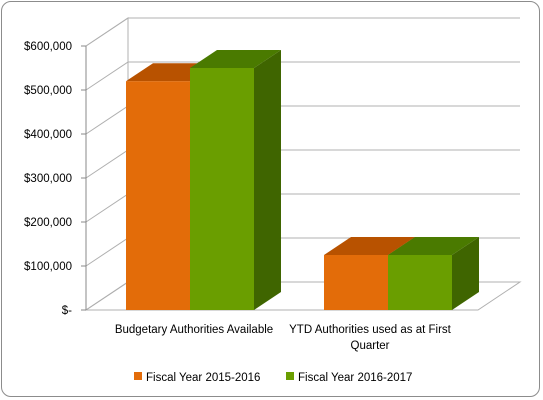 Image resolution: width=543 pixels, height=400 pixels. I want to click on y-tick-label: $100,000, so click(48, 267).